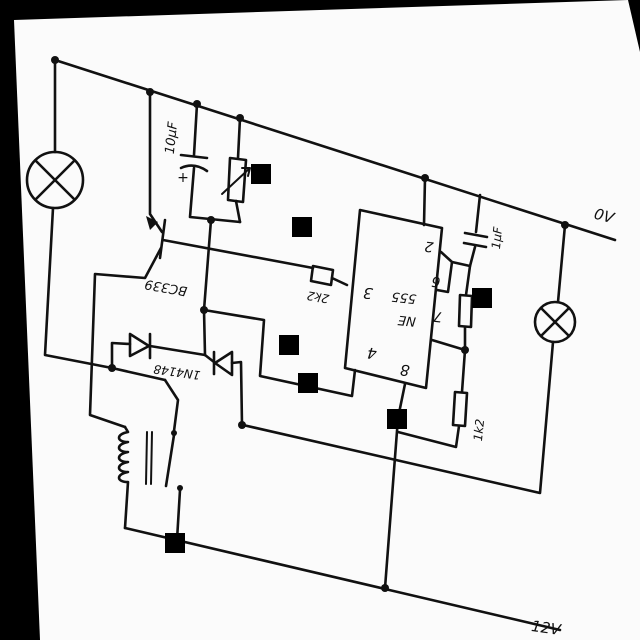  What do you see at coordinates (178, 515) in the screenshot?
I see `relay-switch-lead` at bounding box center [178, 515].